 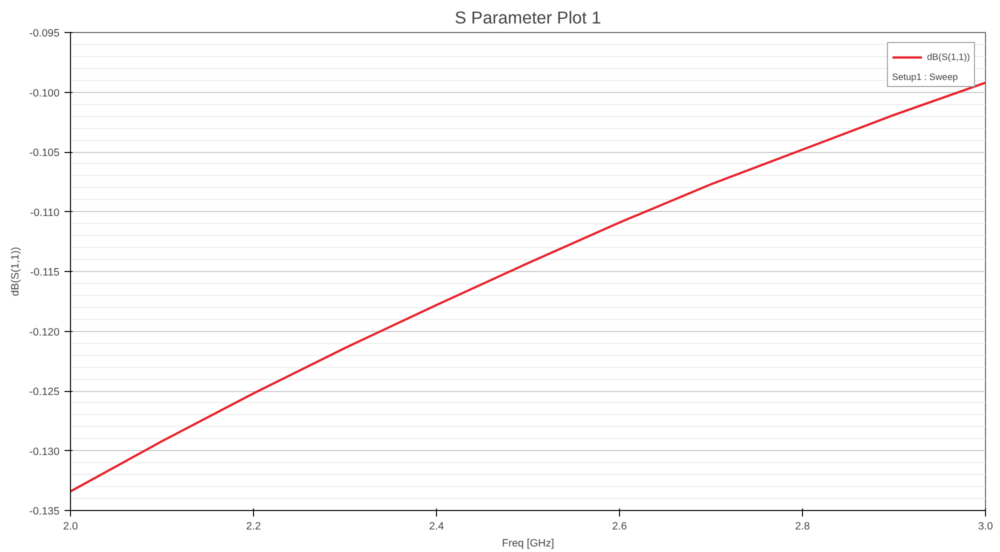 I want to click on x-tick-label: 2.0, so click(x=70, y=526).